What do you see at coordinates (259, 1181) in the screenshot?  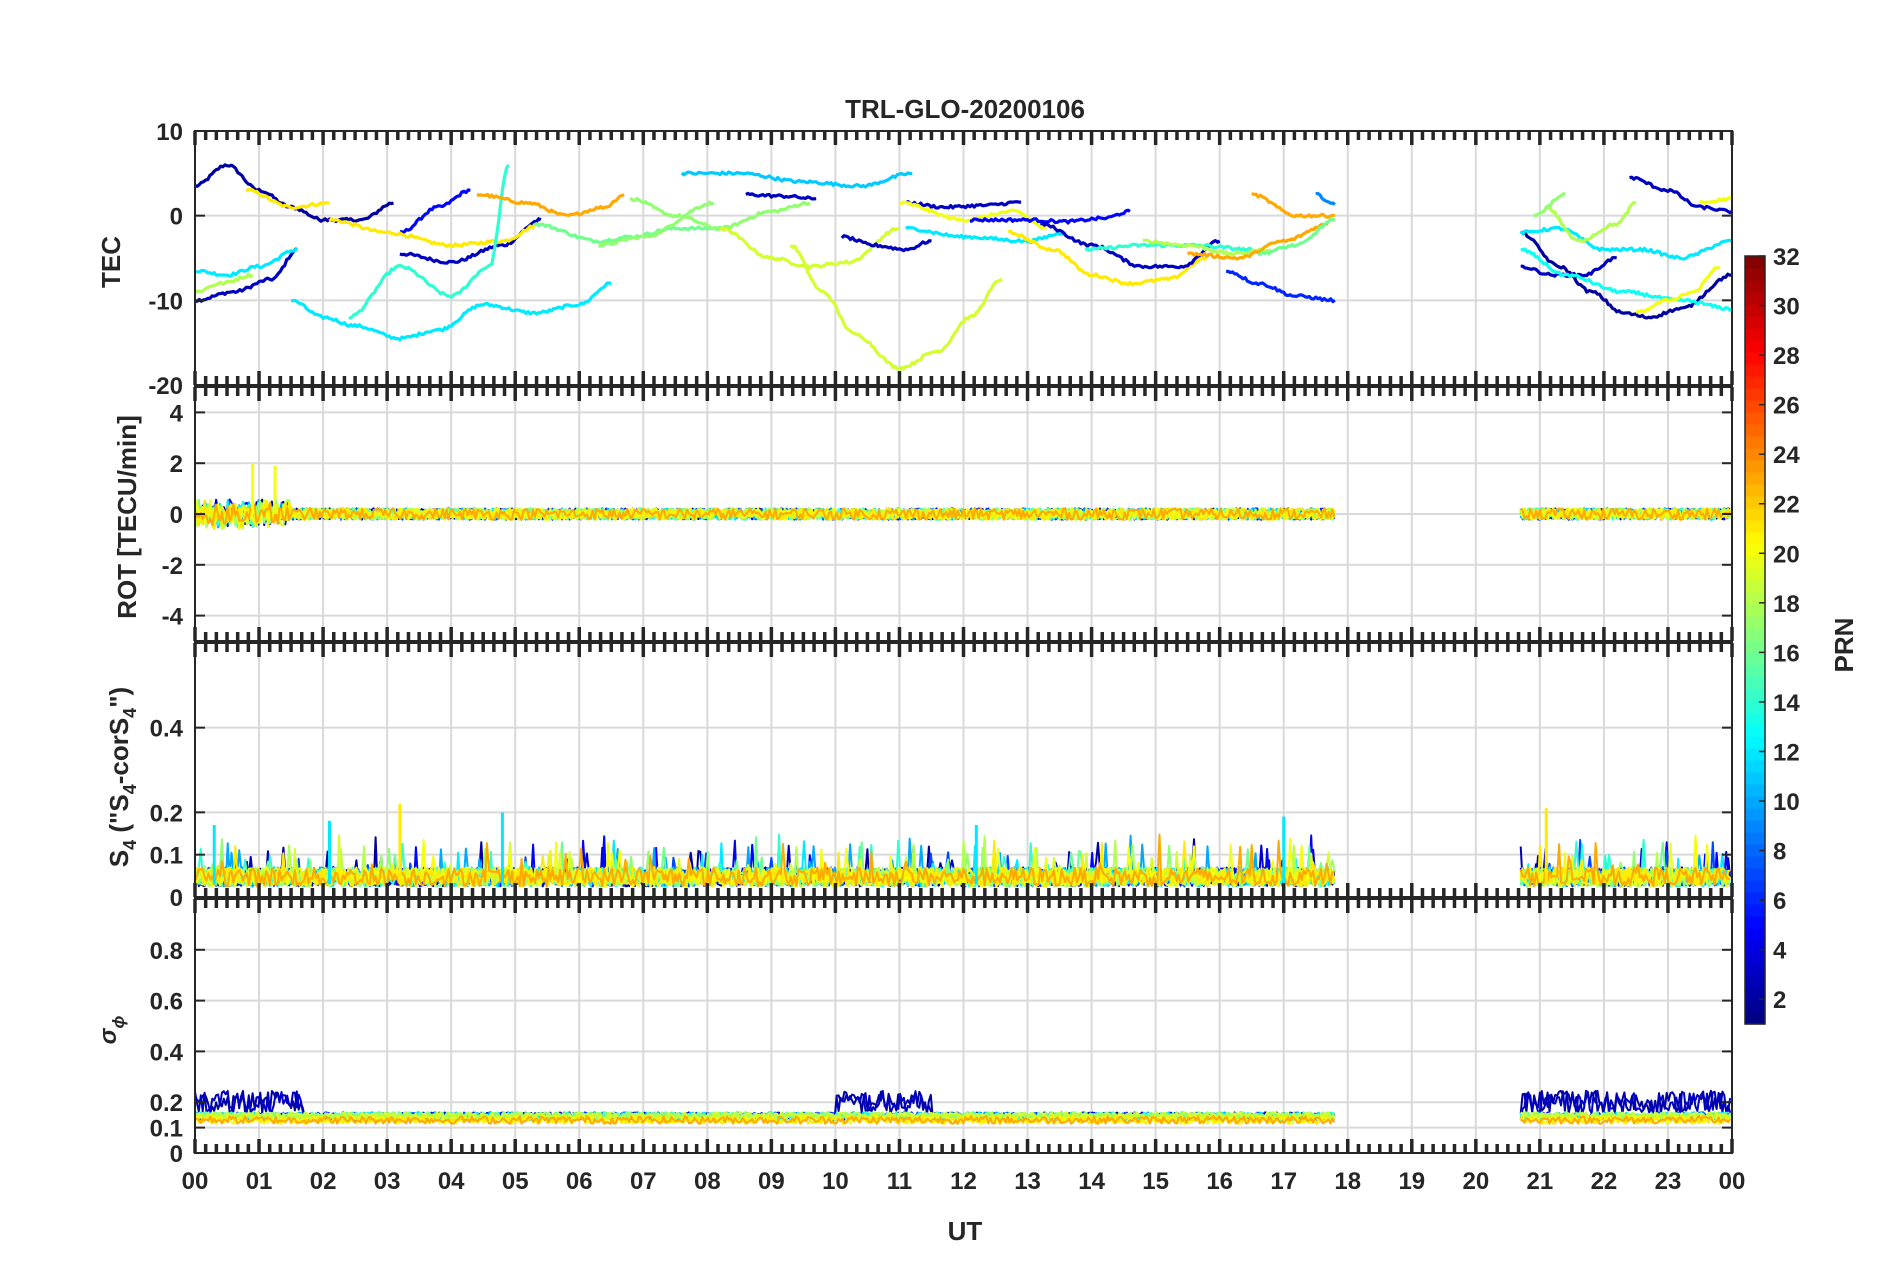 I see `x-tick-label: 01` at bounding box center [259, 1181].